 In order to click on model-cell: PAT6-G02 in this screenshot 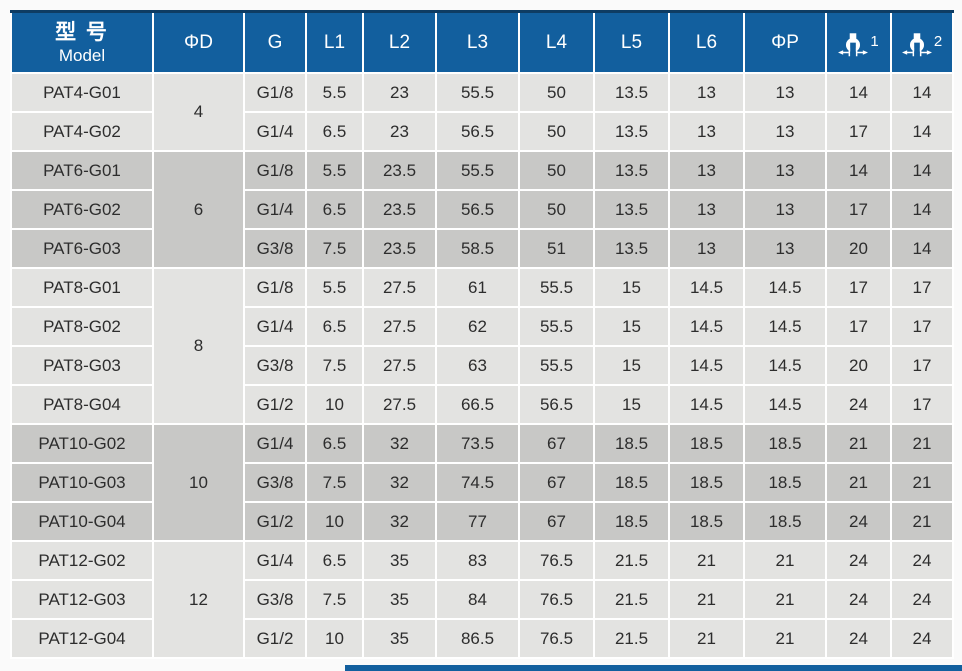, I will do `click(82, 209)`.